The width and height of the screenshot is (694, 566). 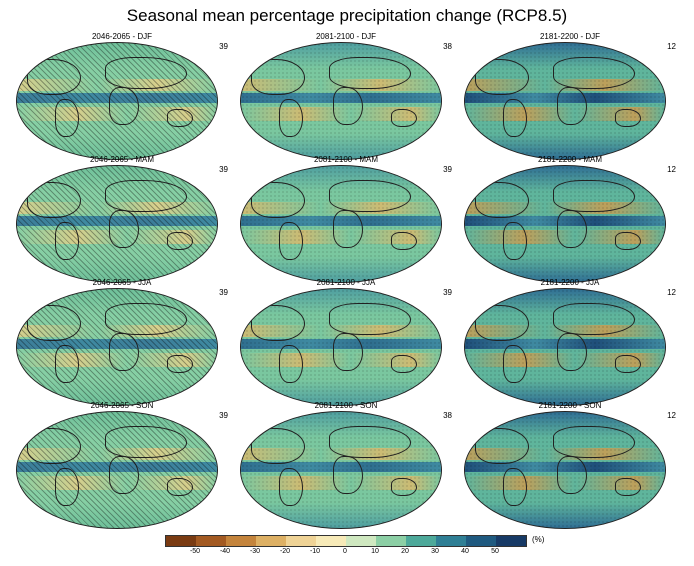 I want to click on colorbar-tick: 40, so click(x=465, y=551).